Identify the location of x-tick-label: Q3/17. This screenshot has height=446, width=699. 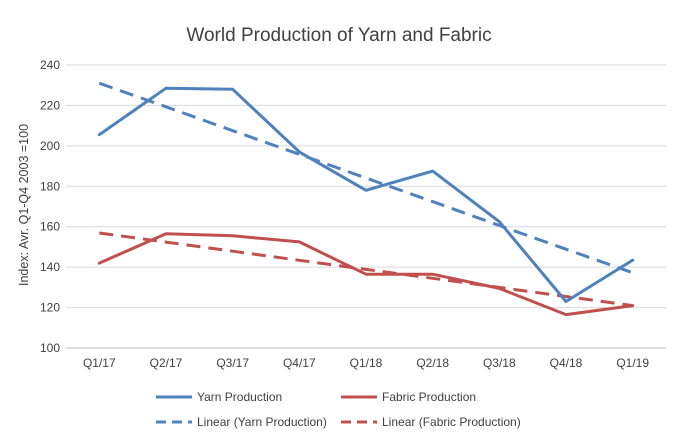
(232, 363).